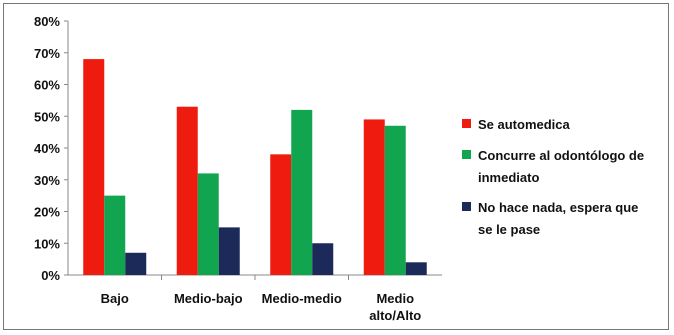 The height and width of the screenshot is (335, 674). What do you see at coordinates (47, 148) in the screenshot?
I see `y-tick-label: 40%` at bounding box center [47, 148].